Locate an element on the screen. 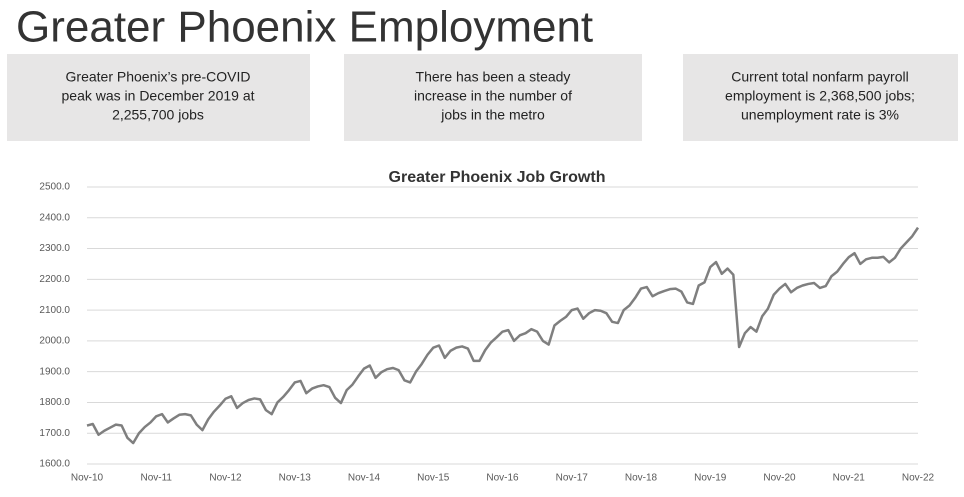 The height and width of the screenshot is (497, 964). box-text: peak was in December 2019 at is located at coordinates (158, 96).